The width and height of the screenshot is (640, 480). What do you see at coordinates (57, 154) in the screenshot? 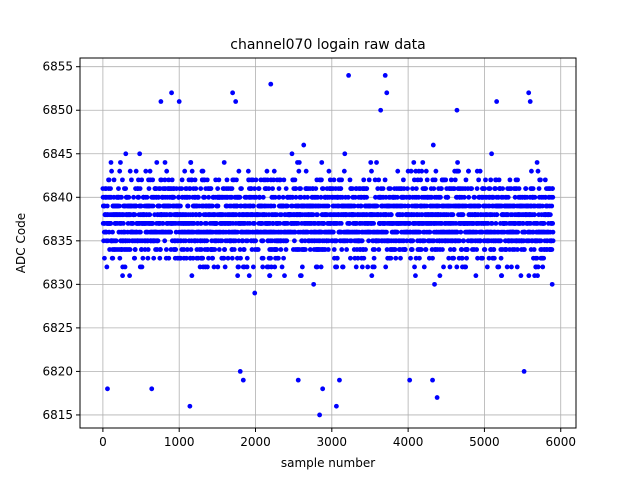
I see `y-tick-label: 6845` at bounding box center [57, 154].